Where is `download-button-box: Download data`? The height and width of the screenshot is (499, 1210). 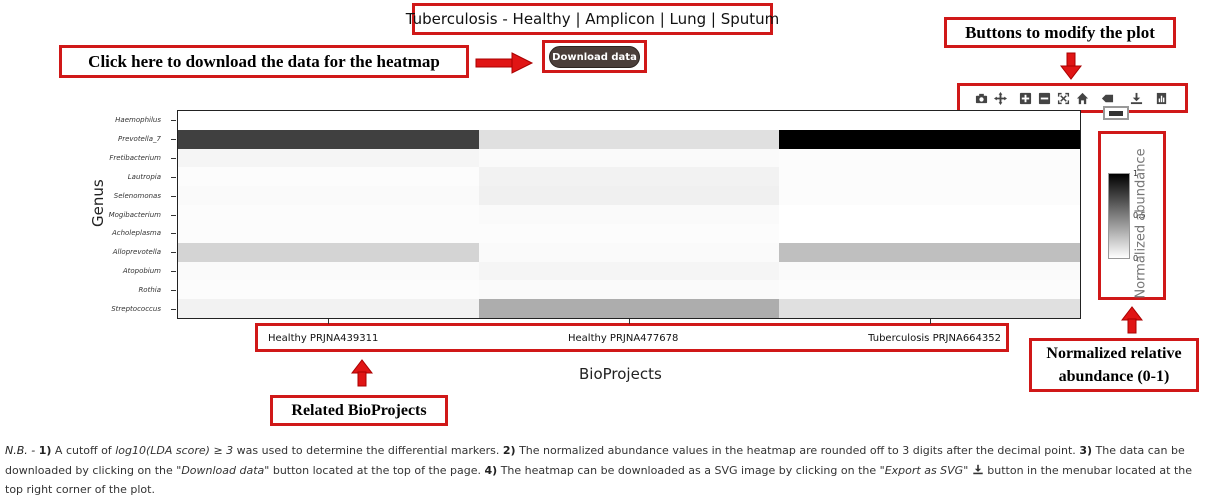
download-button-box: Download data is located at coordinates (594, 56).